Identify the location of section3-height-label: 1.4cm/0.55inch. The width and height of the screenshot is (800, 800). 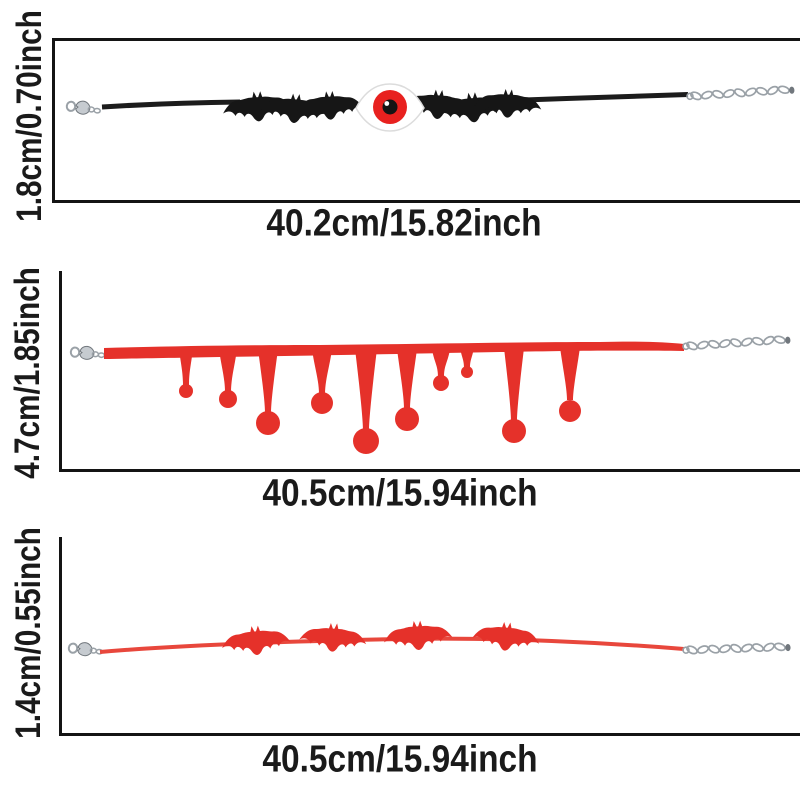
(28, 633).